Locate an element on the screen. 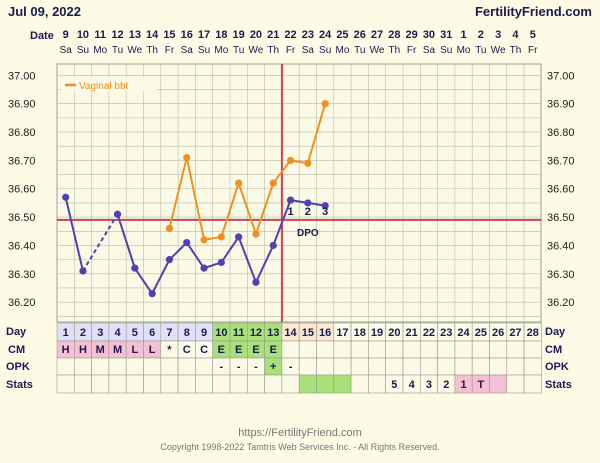 The width and height of the screenshot is (600, 463). day-value: 8 is located at coordinates (187, 333).